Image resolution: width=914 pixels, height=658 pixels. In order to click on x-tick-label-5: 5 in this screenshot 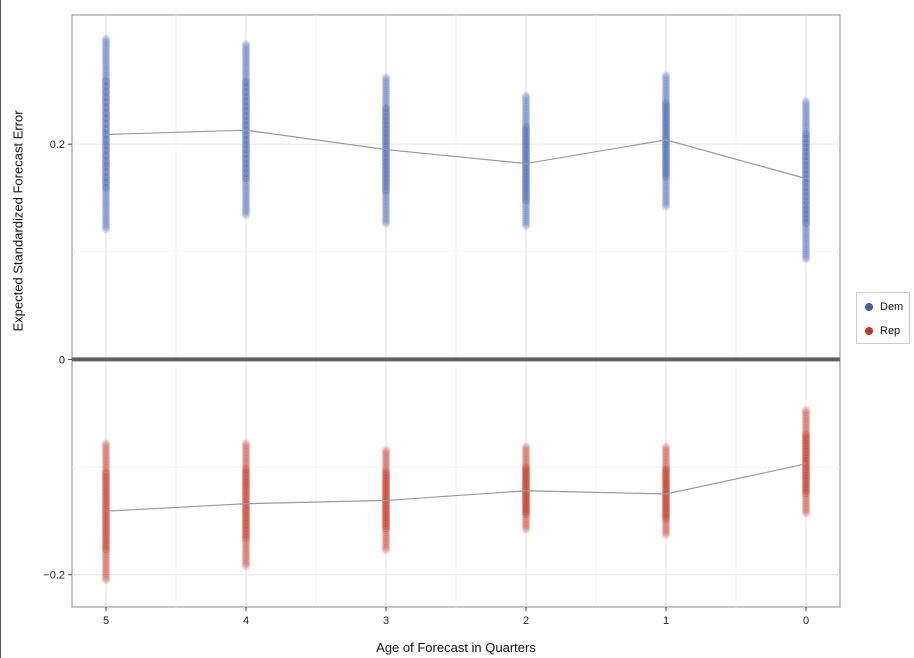, I will do `click(106, 621)`.